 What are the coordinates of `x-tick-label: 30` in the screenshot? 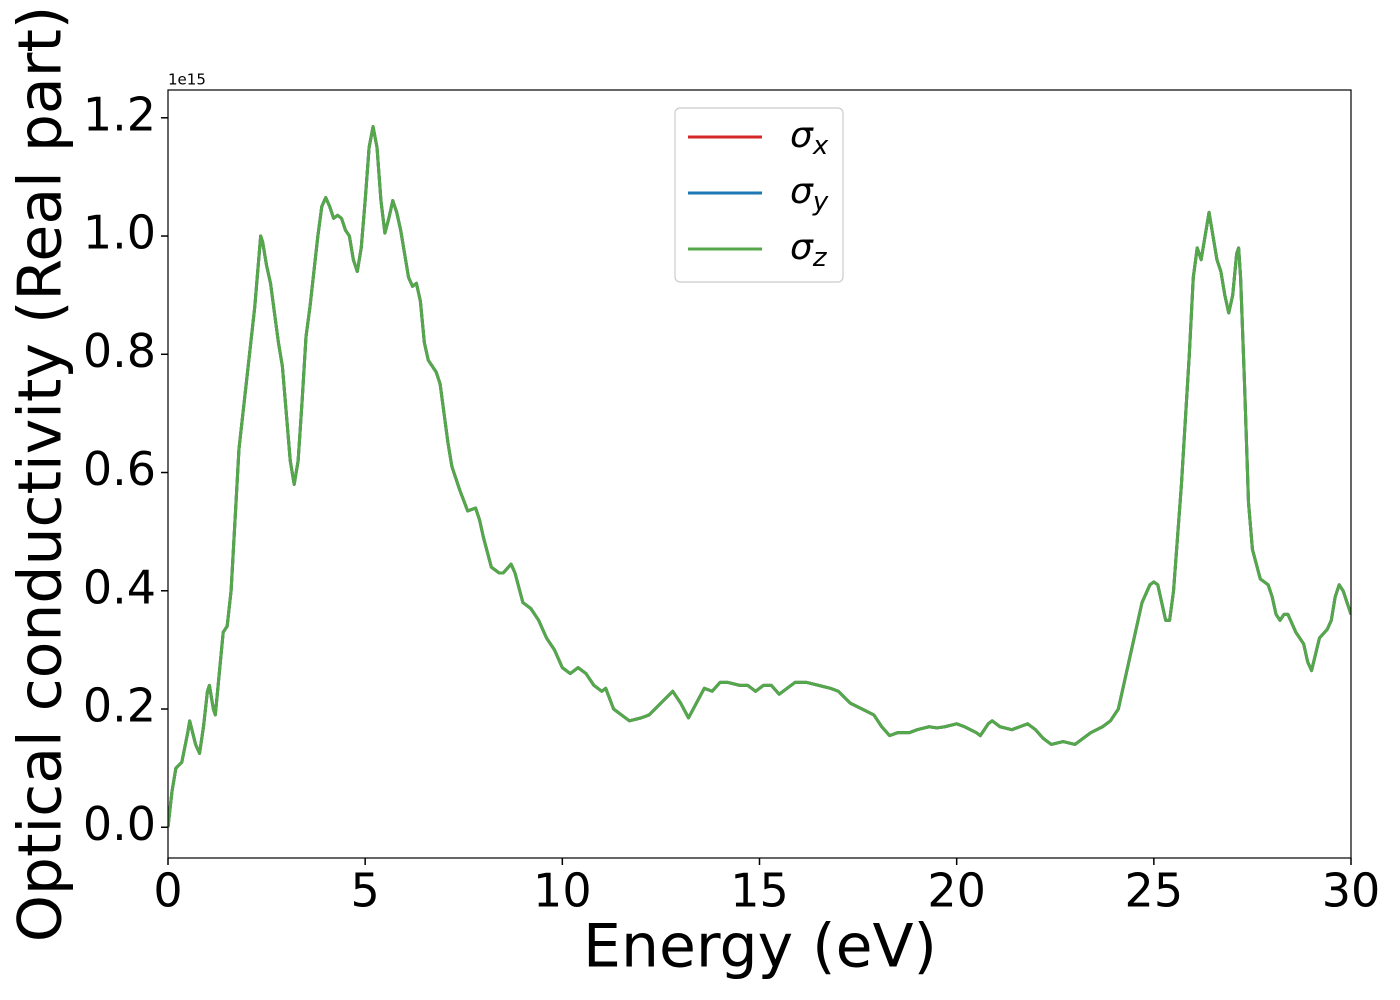 It's located at (1351, 891).